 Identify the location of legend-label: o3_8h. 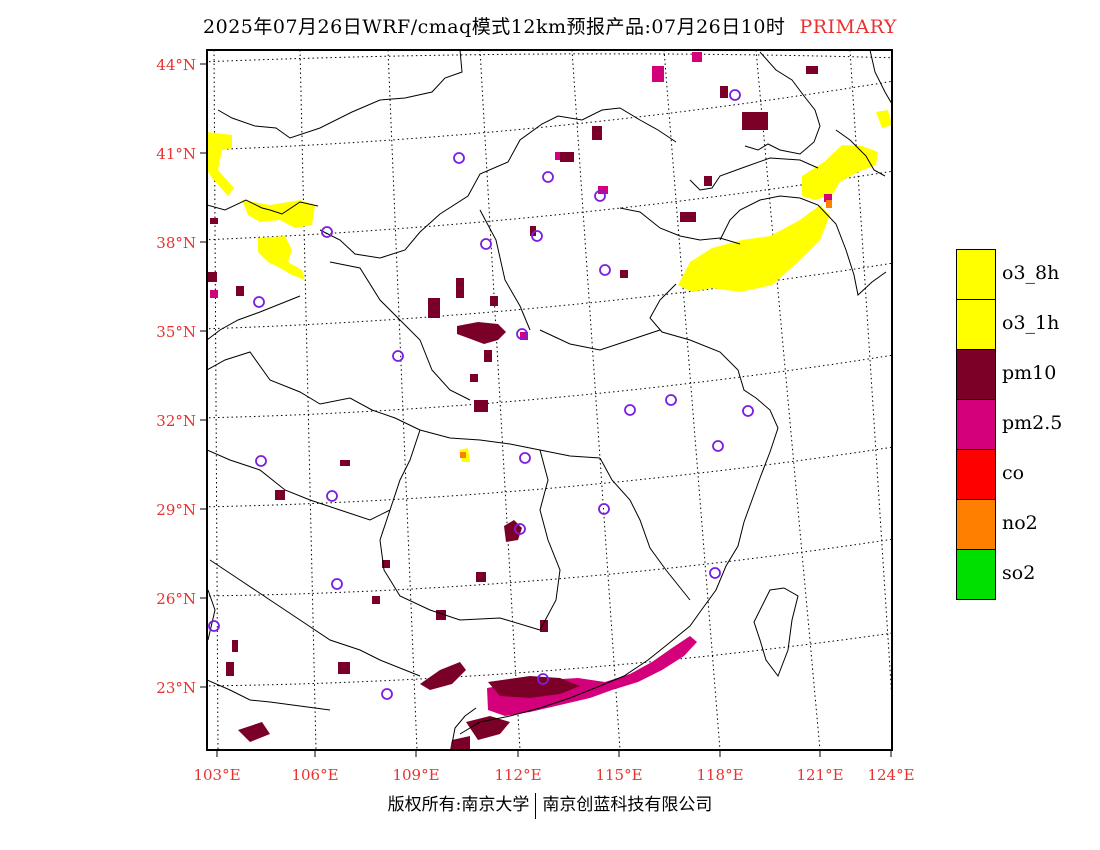
(1031, 273).